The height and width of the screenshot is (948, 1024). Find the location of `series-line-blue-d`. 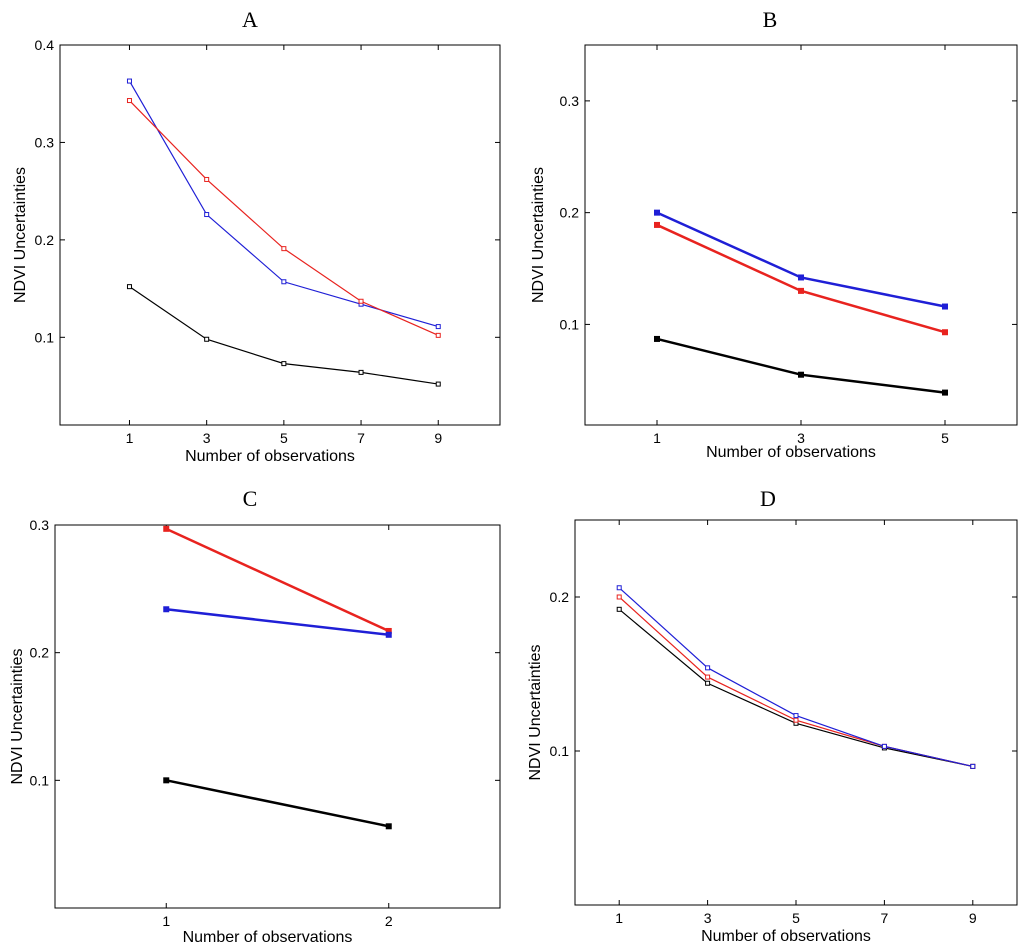

series-line-blue-d is located at coordinates (795, 677).